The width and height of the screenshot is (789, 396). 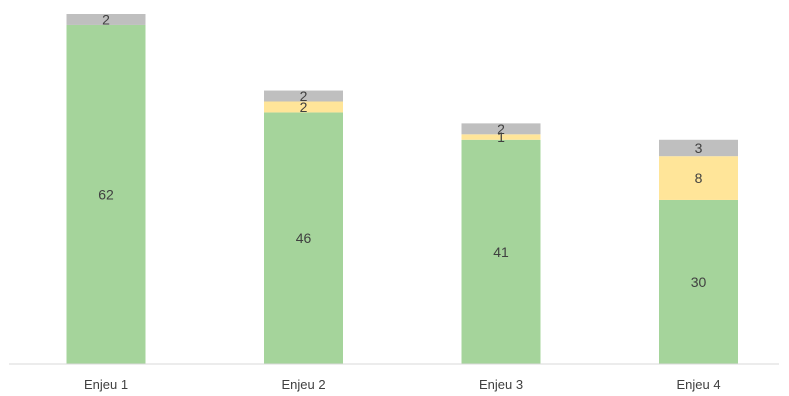 I want to click on data-label: 1, so click(x=501, y=137).